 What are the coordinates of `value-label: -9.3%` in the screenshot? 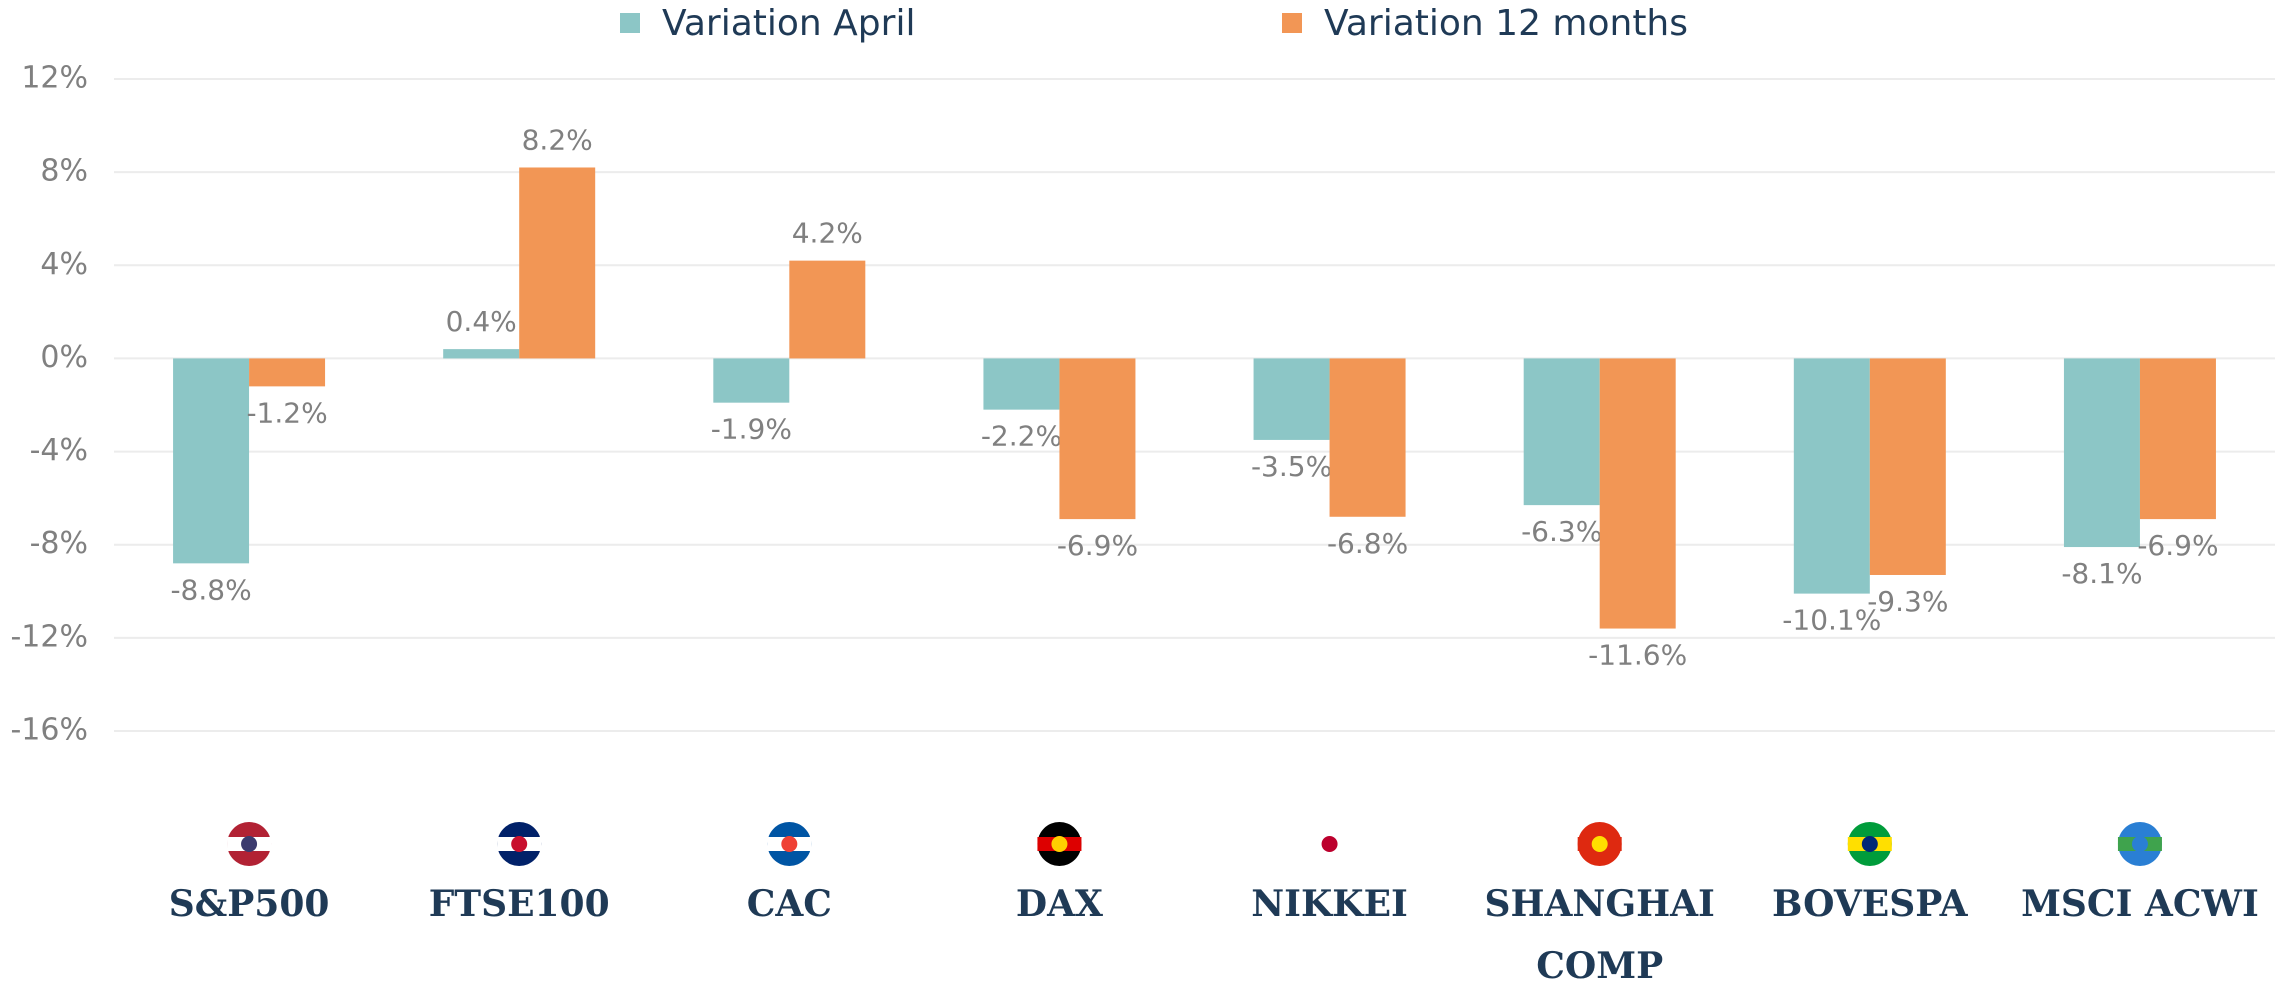 It's located at (1907, 601).